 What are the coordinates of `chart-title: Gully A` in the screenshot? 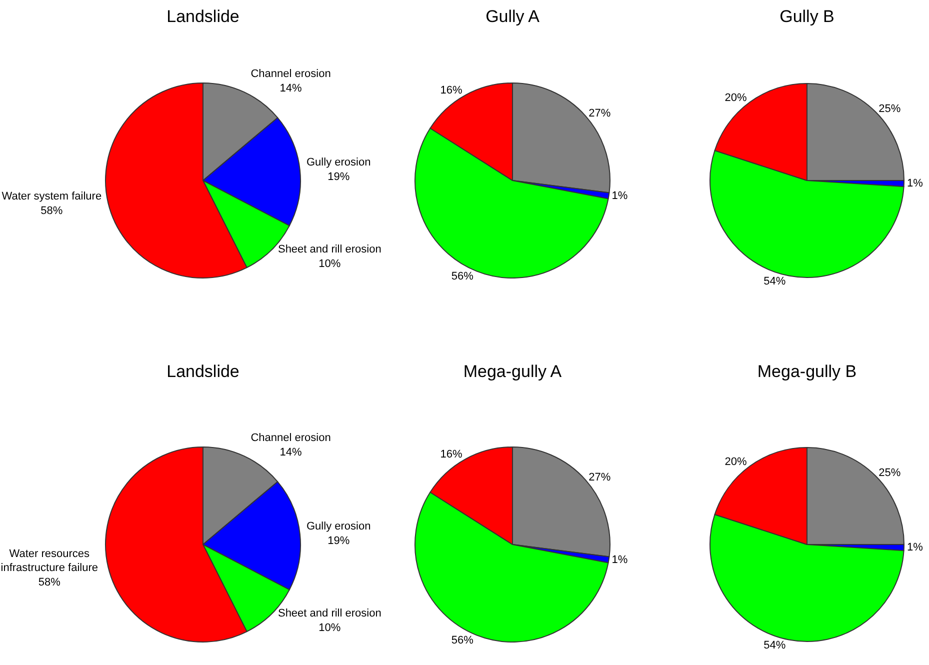 It's located at (513, 16).